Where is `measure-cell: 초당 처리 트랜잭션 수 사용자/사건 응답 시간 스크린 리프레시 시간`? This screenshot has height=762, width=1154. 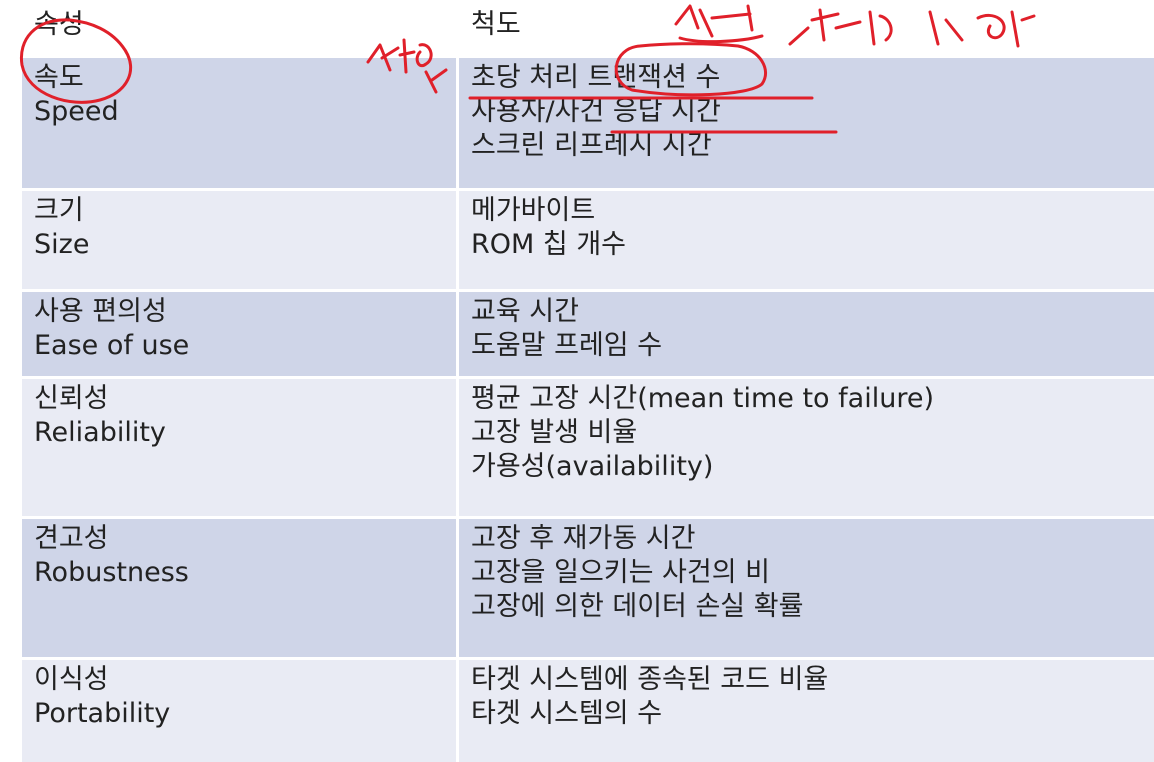
measure-cell: 초당 처리 트랜잭션 수 사용자/사건 응답 시간 스크린 리프레시 시간 is located at coordinates (806, 123).